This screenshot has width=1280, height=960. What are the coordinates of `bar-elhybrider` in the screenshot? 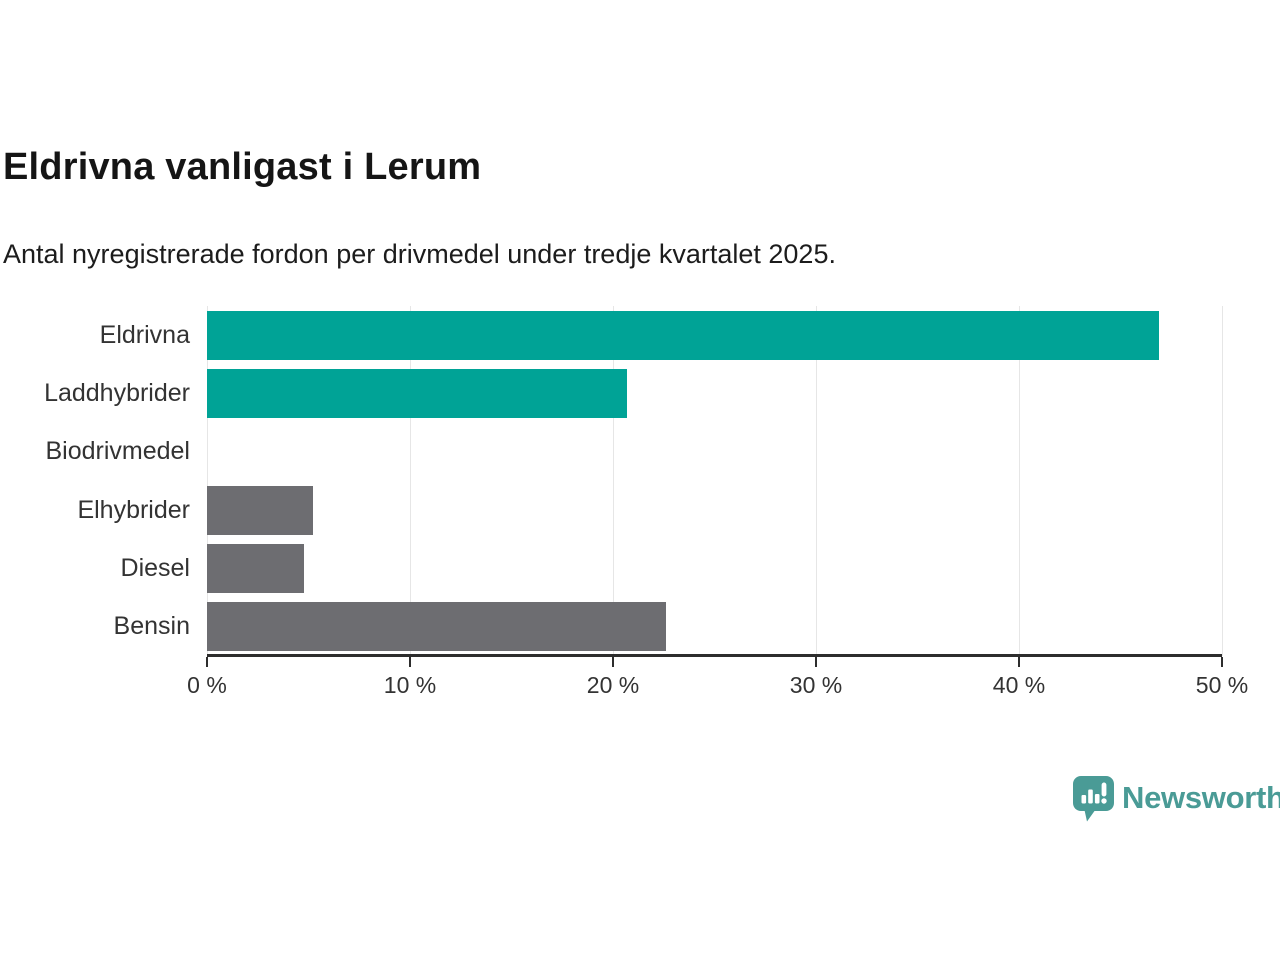 It's located at (260, 510).